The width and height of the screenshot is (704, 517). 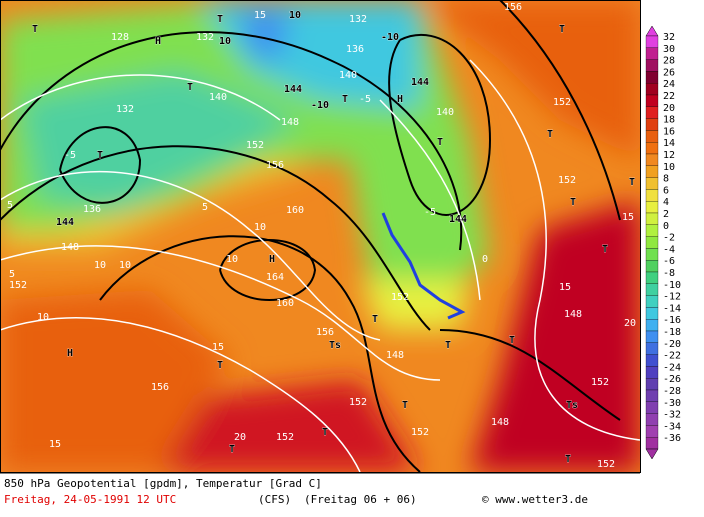 What do you see at coordinates (274, 499) in the screenshot?
I see `model: (CFS)` at bounding box center [274, 499].